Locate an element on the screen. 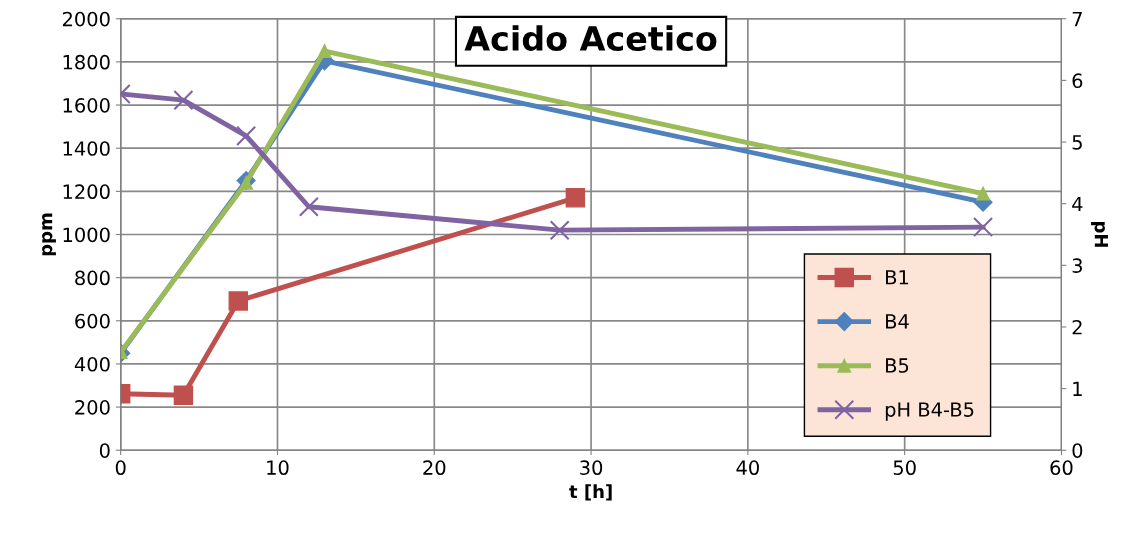  x-tick-label: 0 is located at coordinates (120, 468).